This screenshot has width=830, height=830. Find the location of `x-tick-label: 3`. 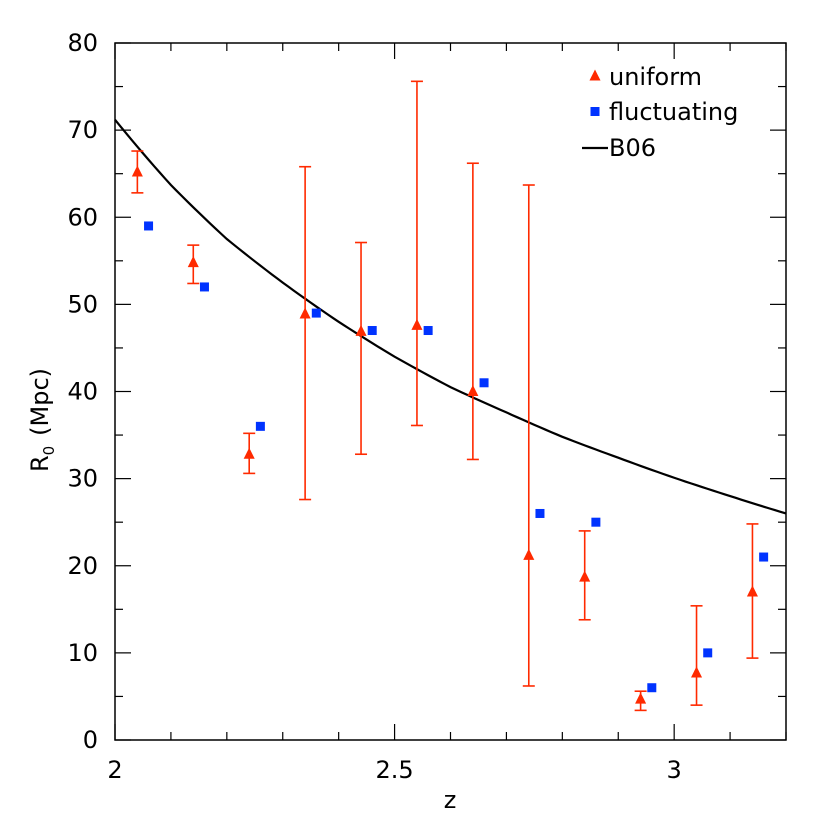

x-tick-label: 3 is located at coordinates (674, 770).